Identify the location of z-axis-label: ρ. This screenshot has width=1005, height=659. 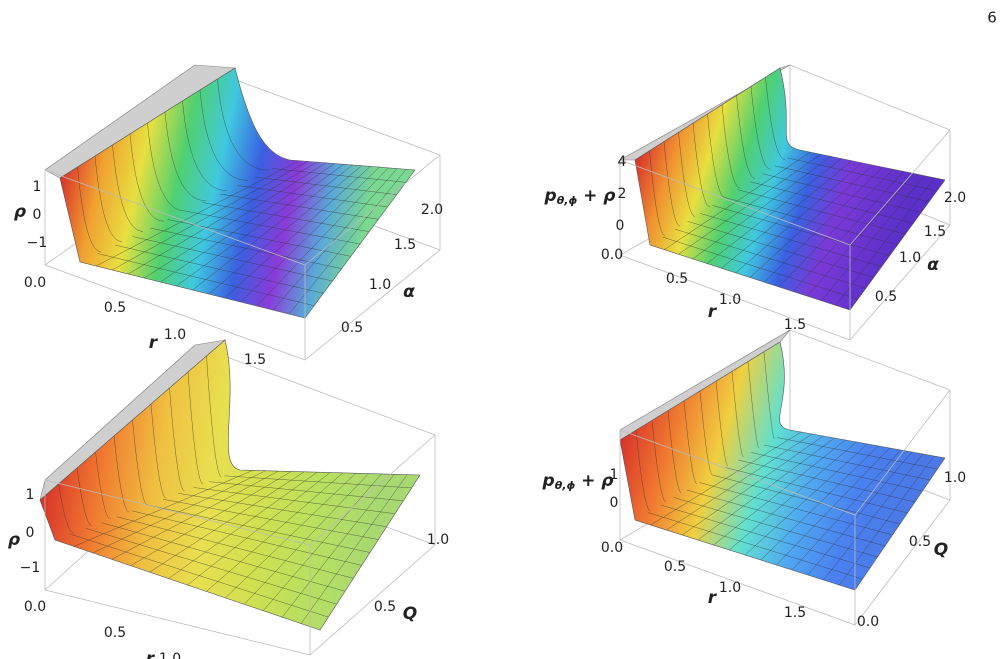
(14, 540).